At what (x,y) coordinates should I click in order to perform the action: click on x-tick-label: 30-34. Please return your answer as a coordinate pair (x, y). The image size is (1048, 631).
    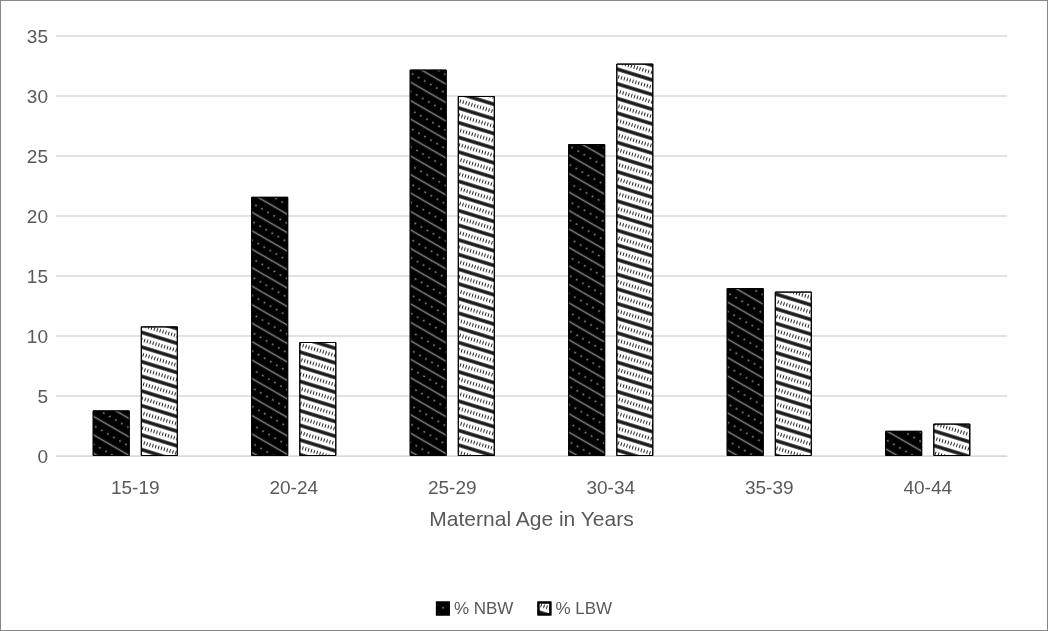
    Looking at the image, I should click on (611, 487).